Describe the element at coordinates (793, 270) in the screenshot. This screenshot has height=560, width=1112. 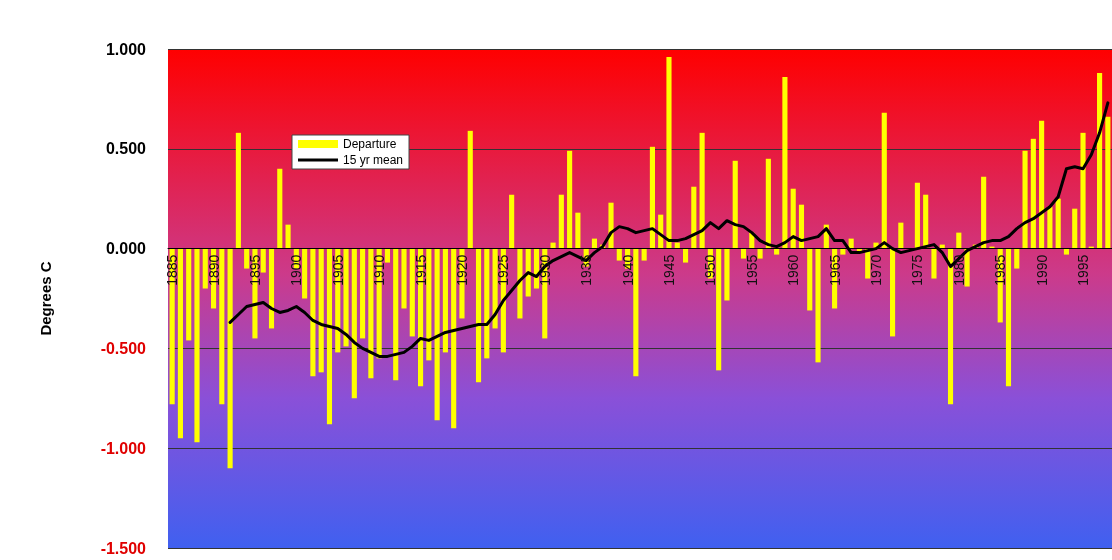
I see `x-tick-label: 1960` at that location.